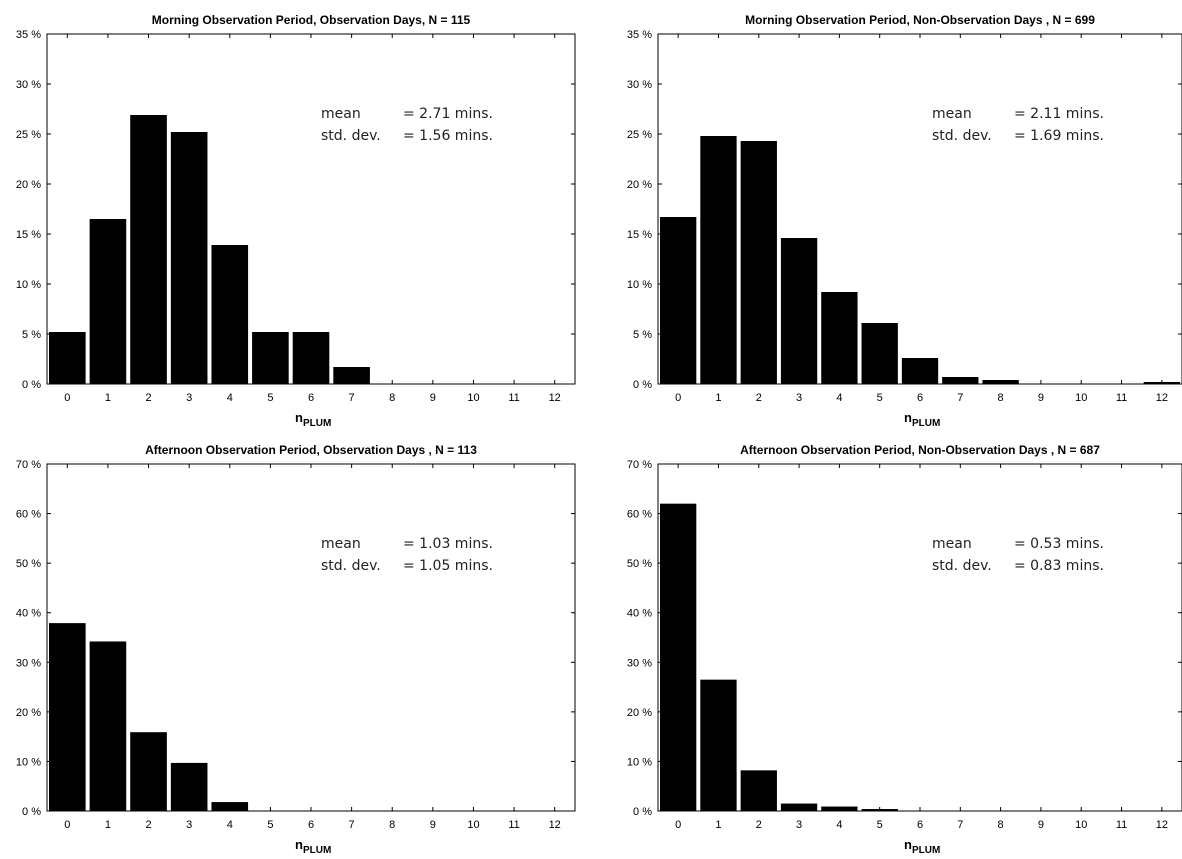  I want to click on y-tick-label: 50 %, so click(28, 564).